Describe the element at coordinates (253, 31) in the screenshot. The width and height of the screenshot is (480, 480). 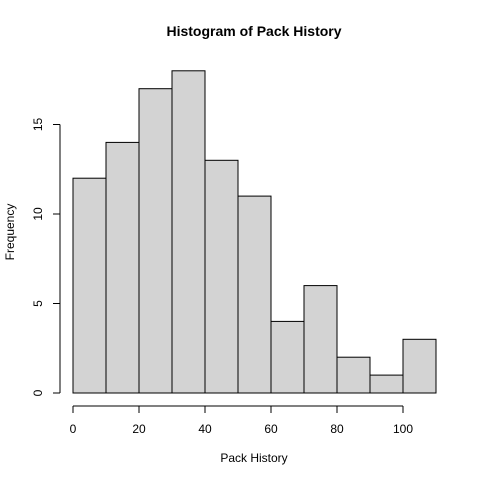
I see `chart-title: Histogram of Pack History` at that location.